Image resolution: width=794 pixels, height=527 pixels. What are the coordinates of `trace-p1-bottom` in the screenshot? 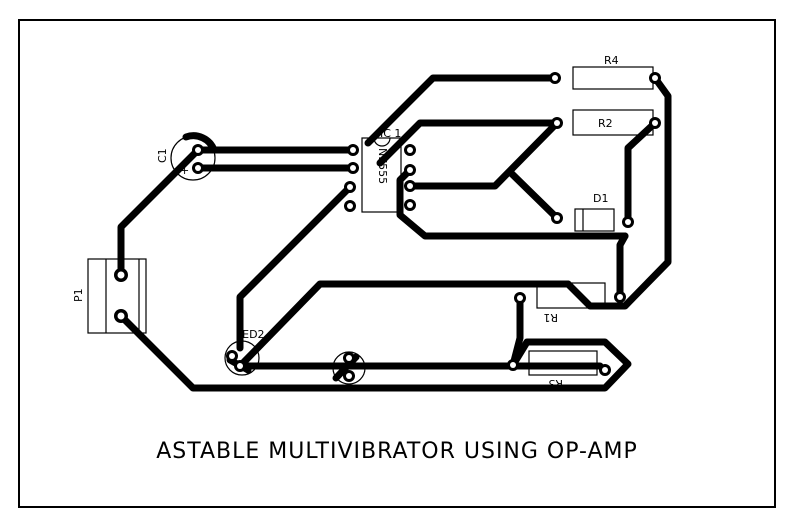 It's located at (374, 352).